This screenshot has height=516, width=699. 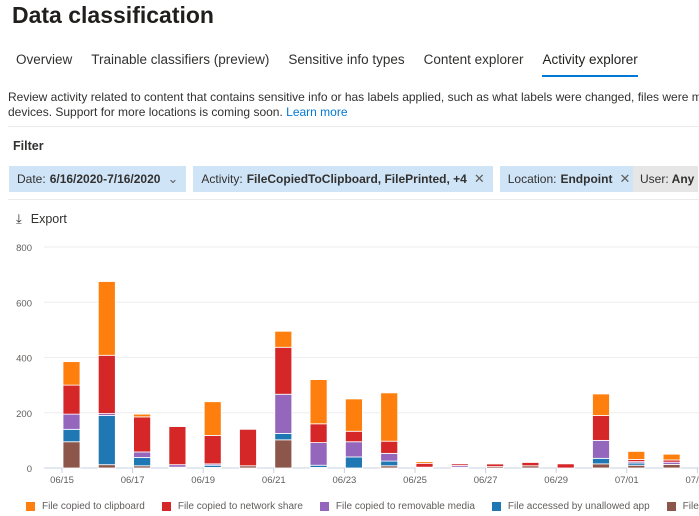 I want to click on export-button: ⤓ Export, so click(x=41, y=219).